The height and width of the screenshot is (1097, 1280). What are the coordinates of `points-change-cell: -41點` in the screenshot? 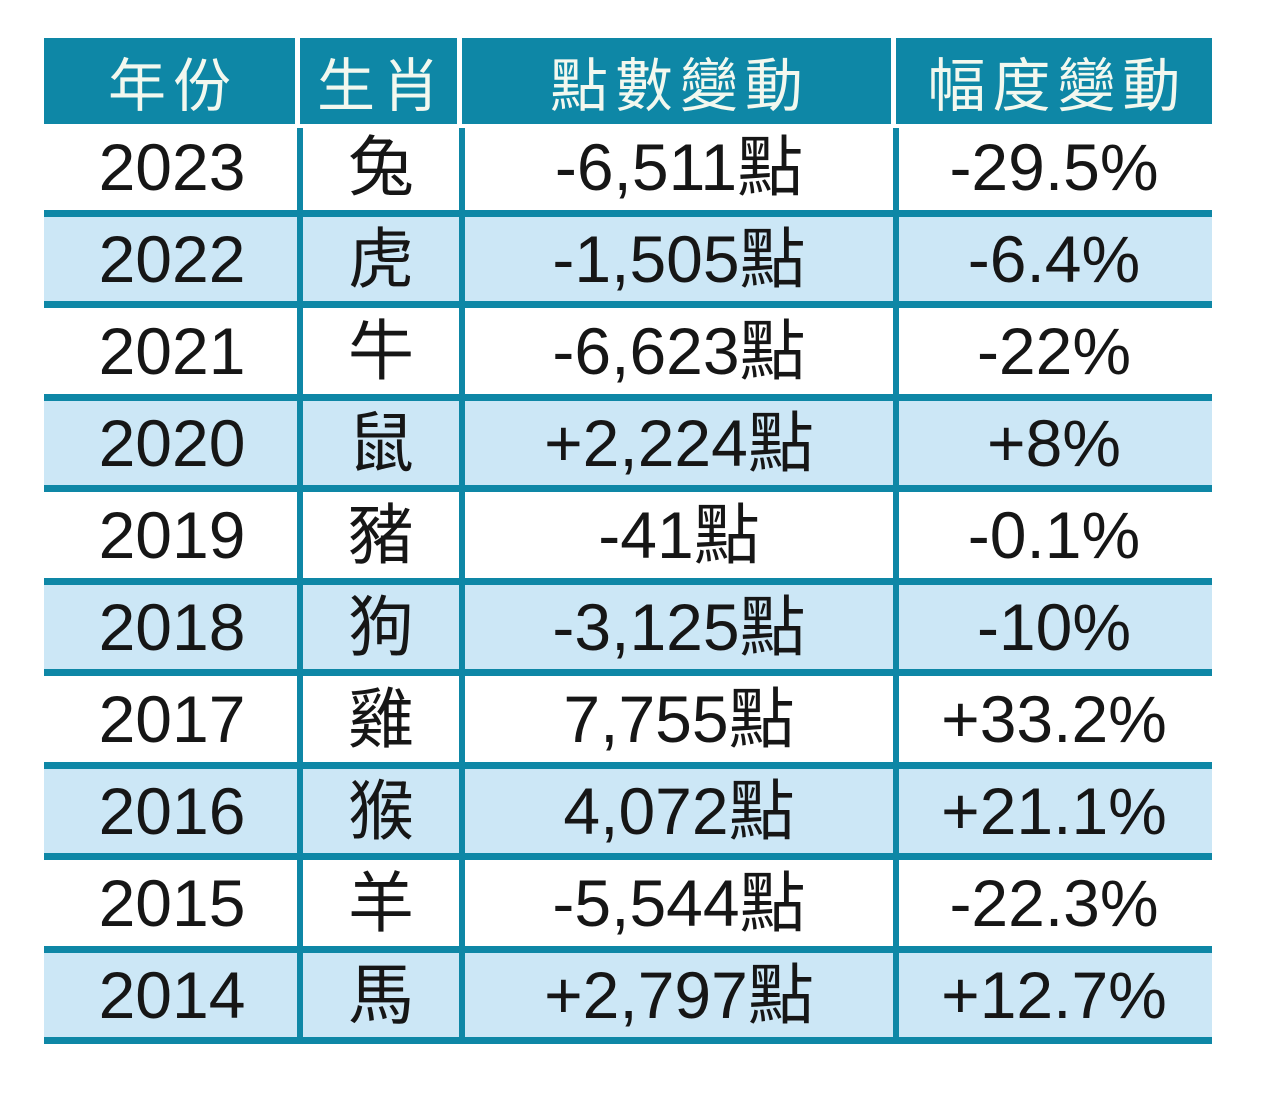 It's located at (679, 535).